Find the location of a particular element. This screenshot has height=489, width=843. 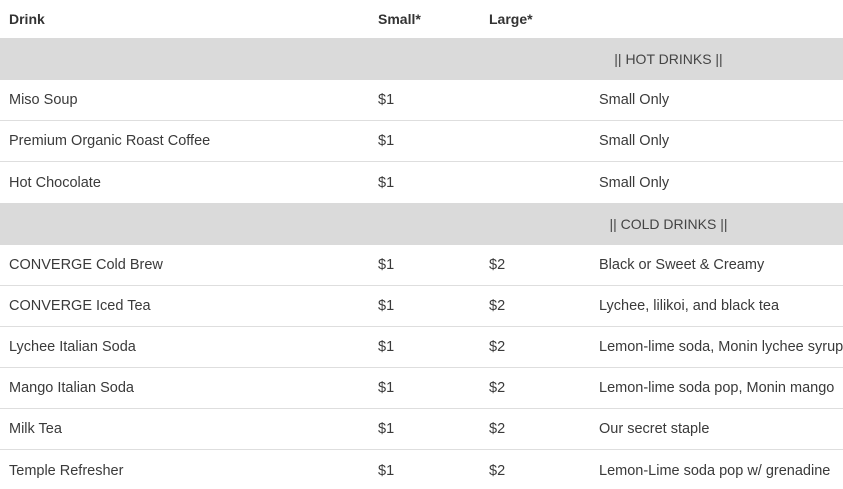

table-row: Milk Tea $1 $2 Our secret staple is located at coordinates (421, 429).